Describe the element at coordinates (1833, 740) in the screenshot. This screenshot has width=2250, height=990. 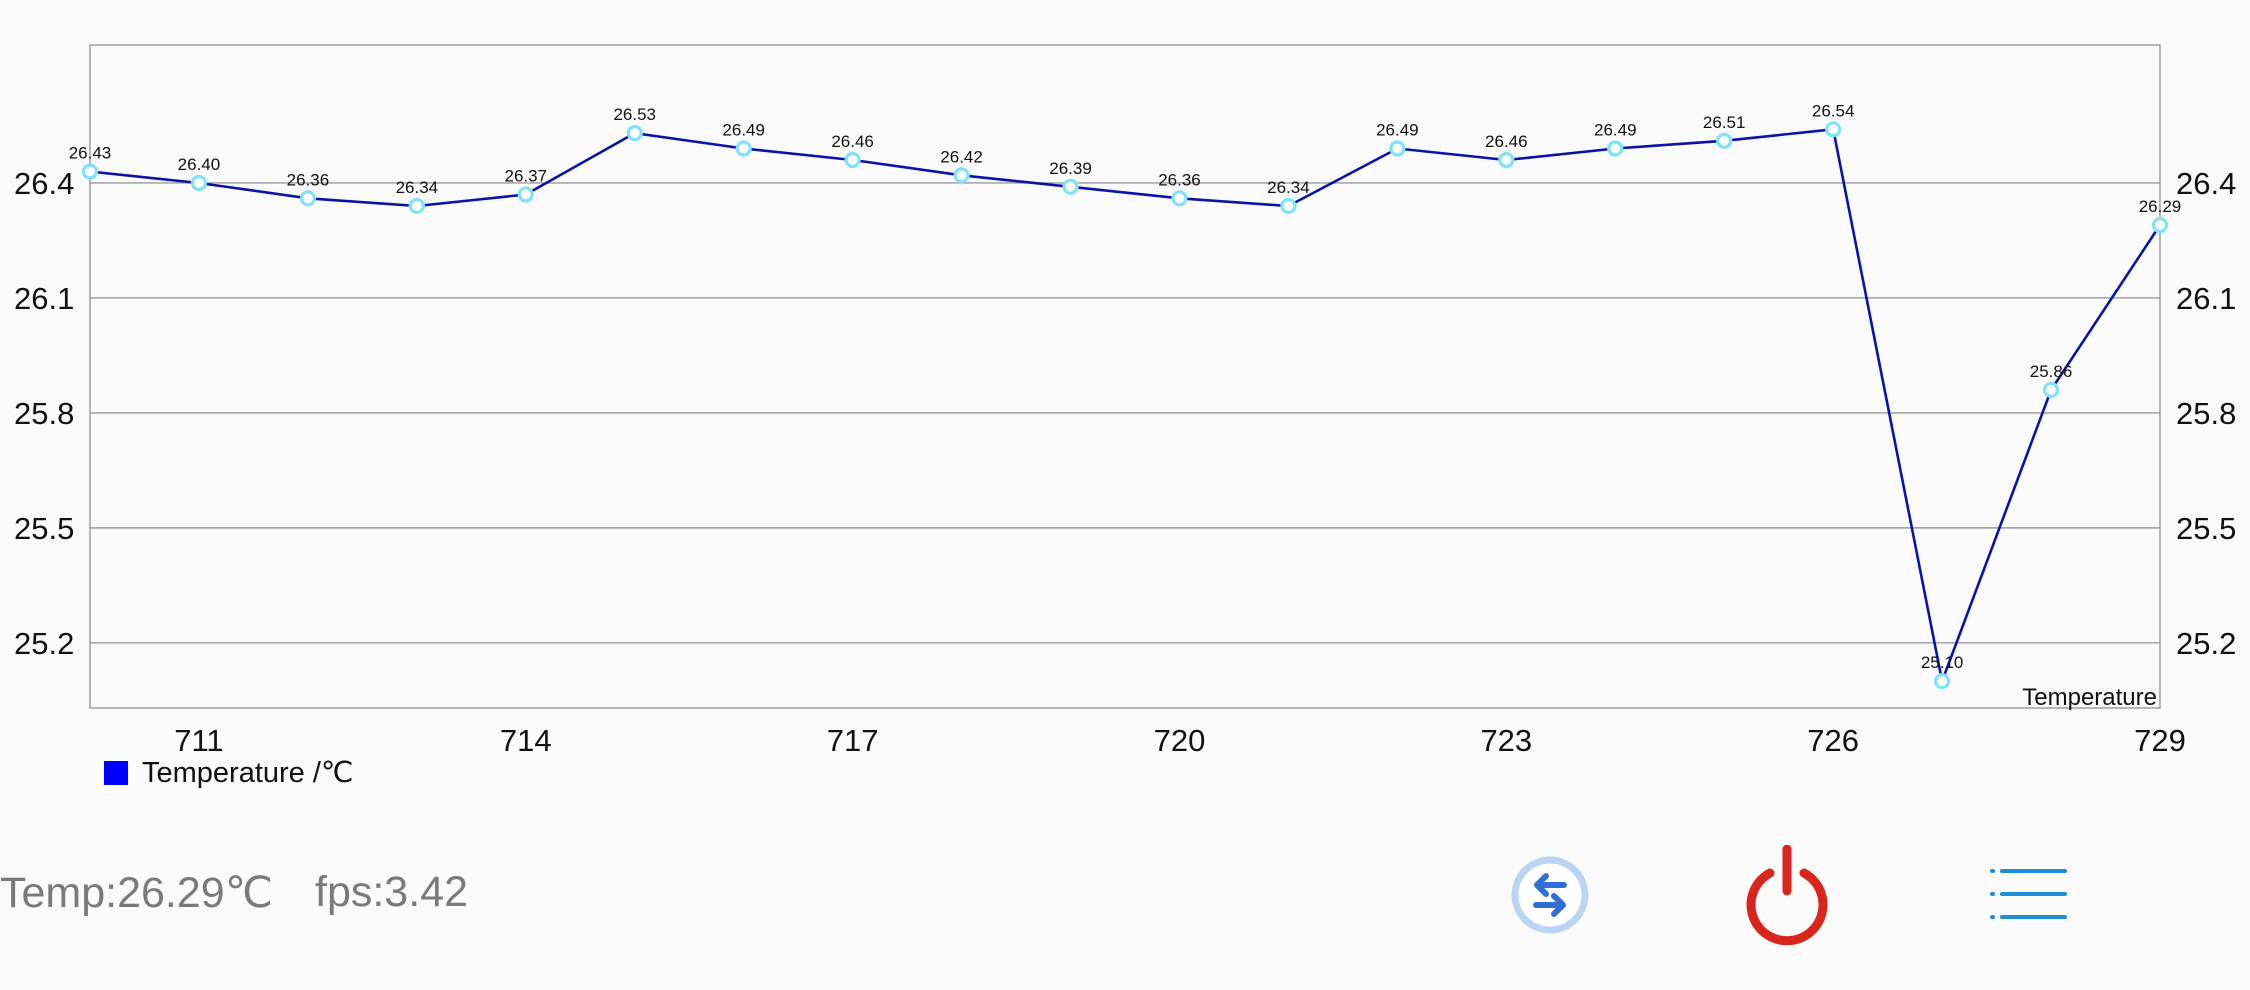
I see `x-tick-label: 726` at that location.